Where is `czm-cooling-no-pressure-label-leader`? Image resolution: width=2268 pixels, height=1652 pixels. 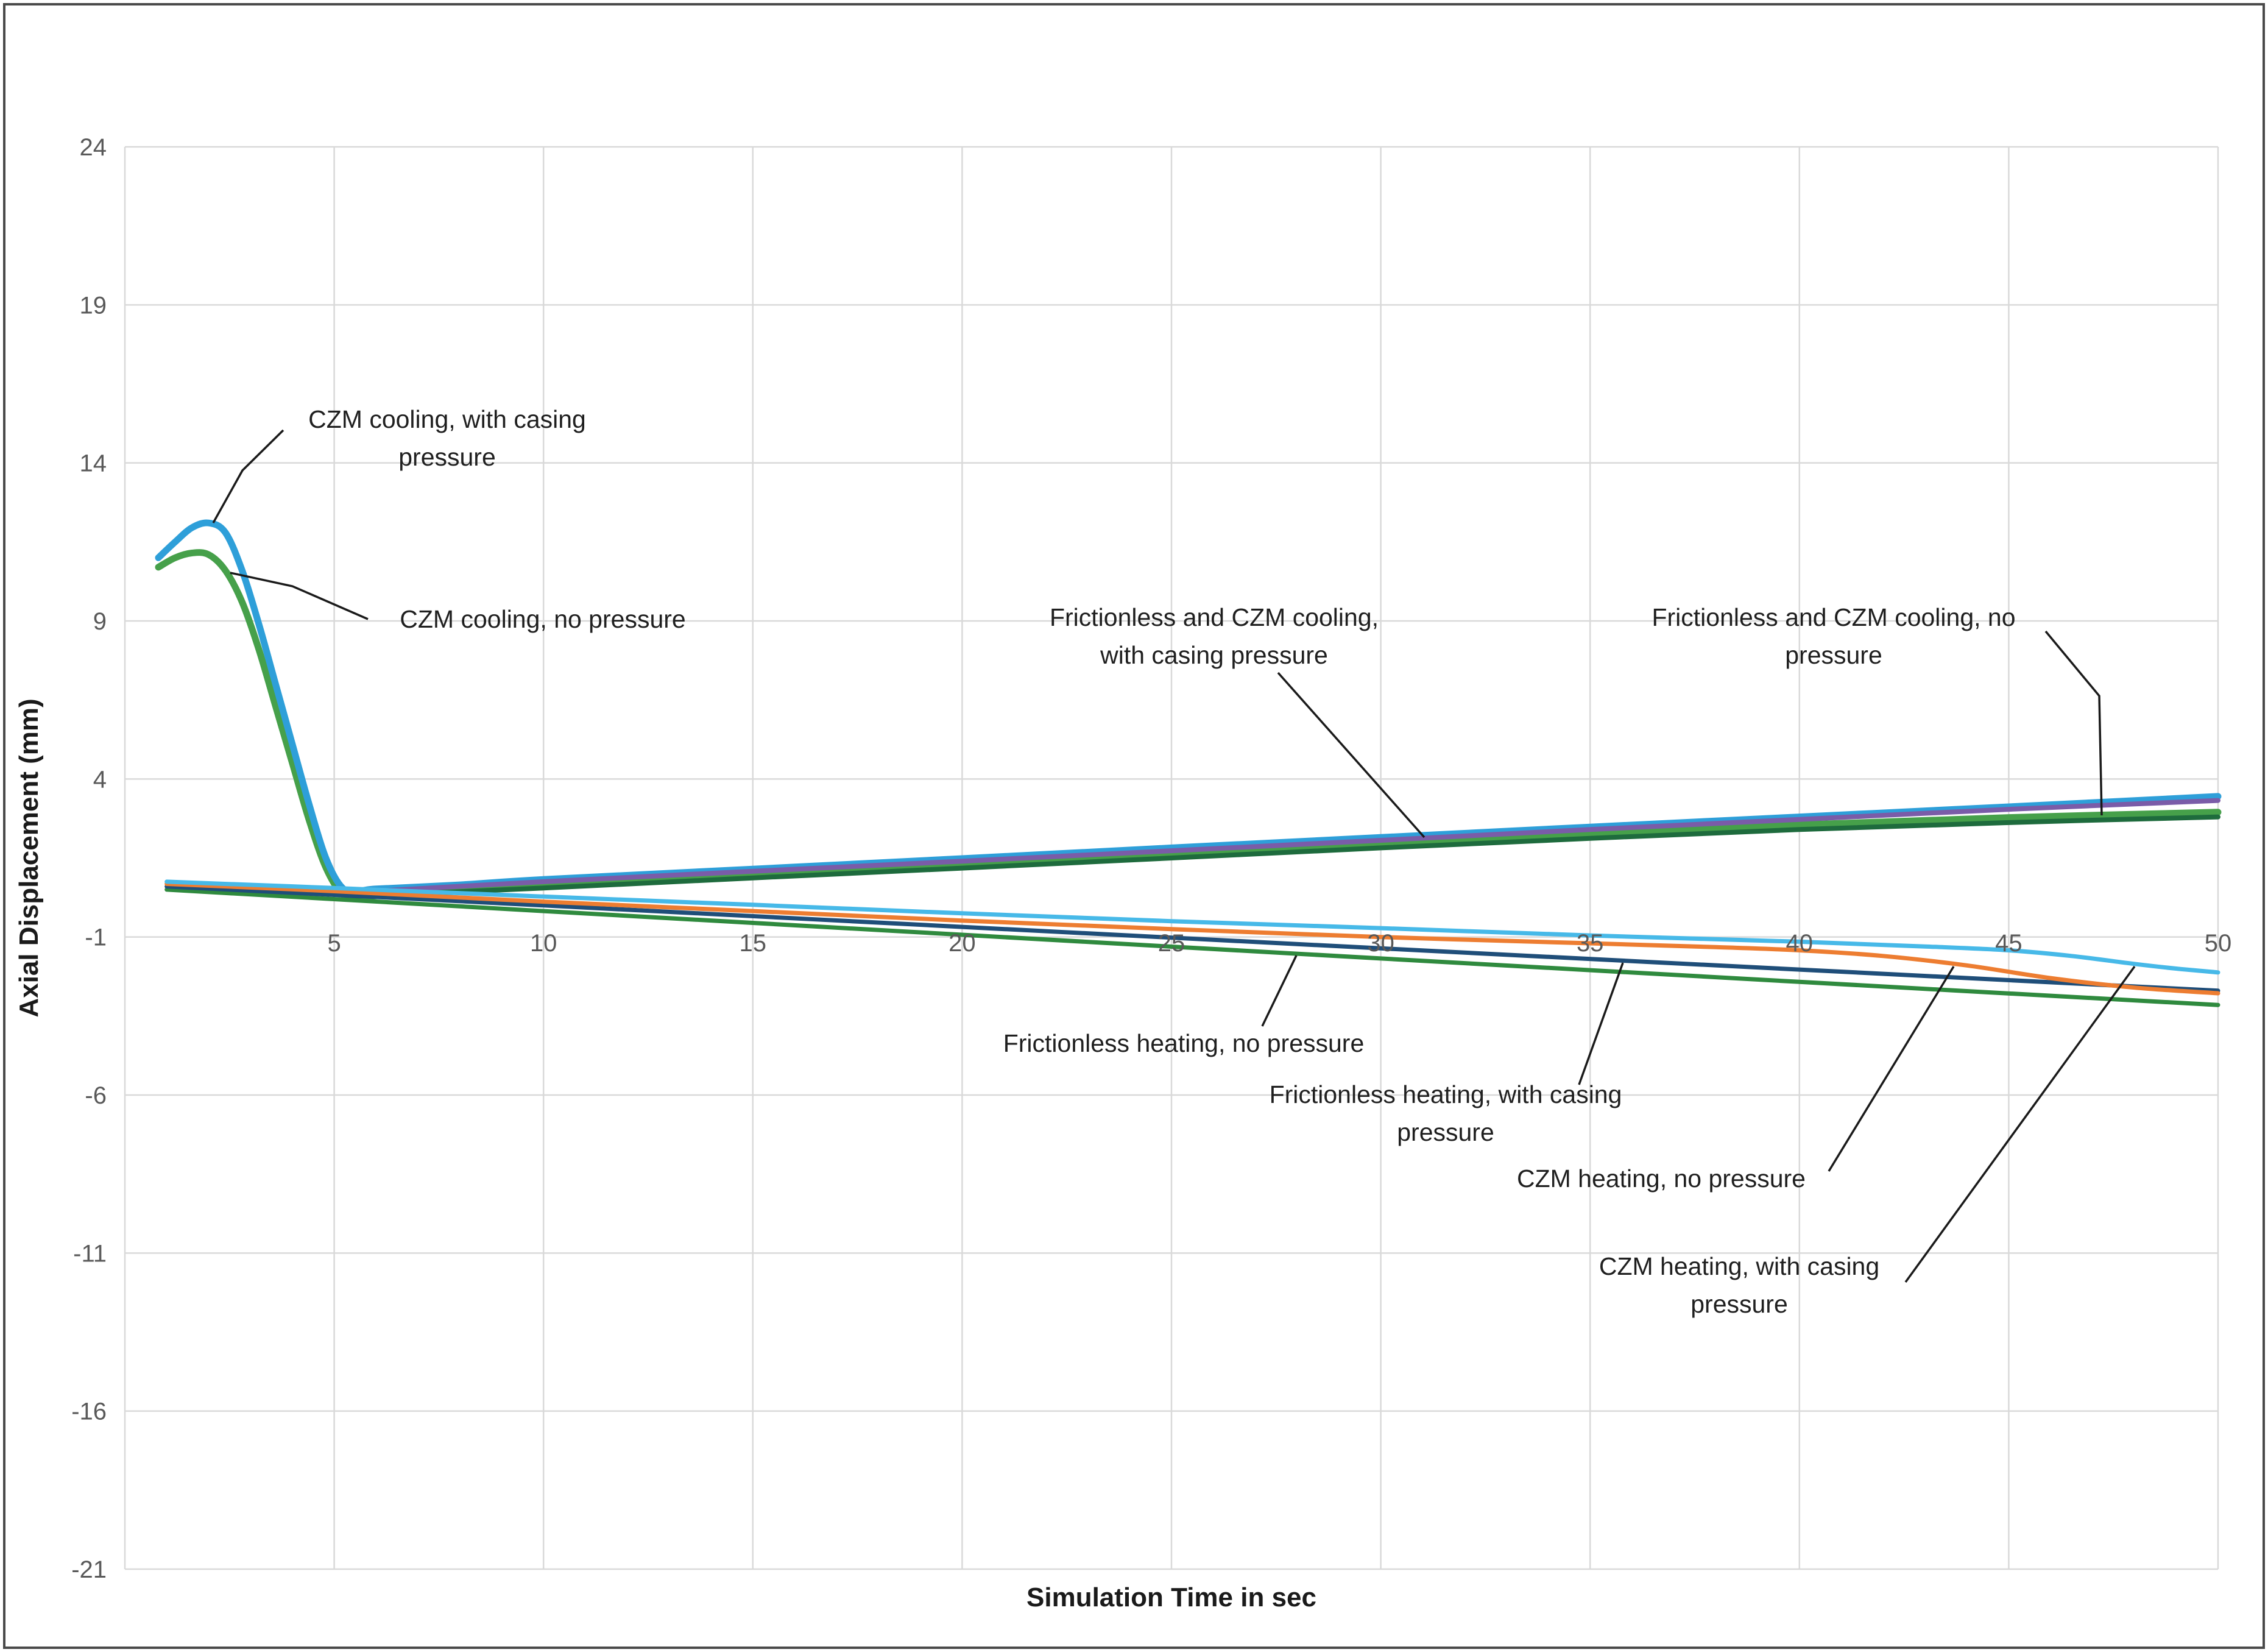
czm-cooling-no-pressure-label-leader is located at coordinates (299, 596).